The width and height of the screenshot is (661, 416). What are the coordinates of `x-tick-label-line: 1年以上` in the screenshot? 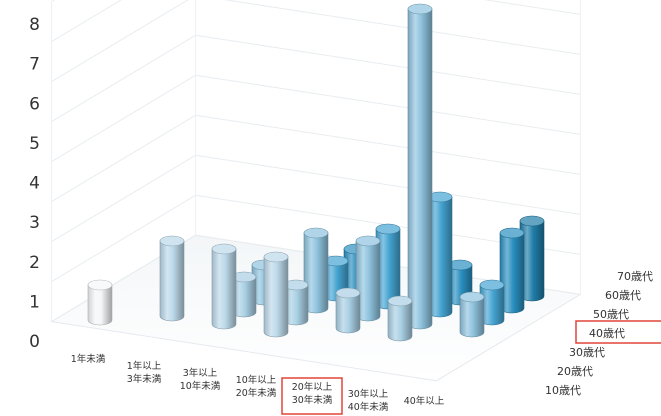 It's located at (144, 366).